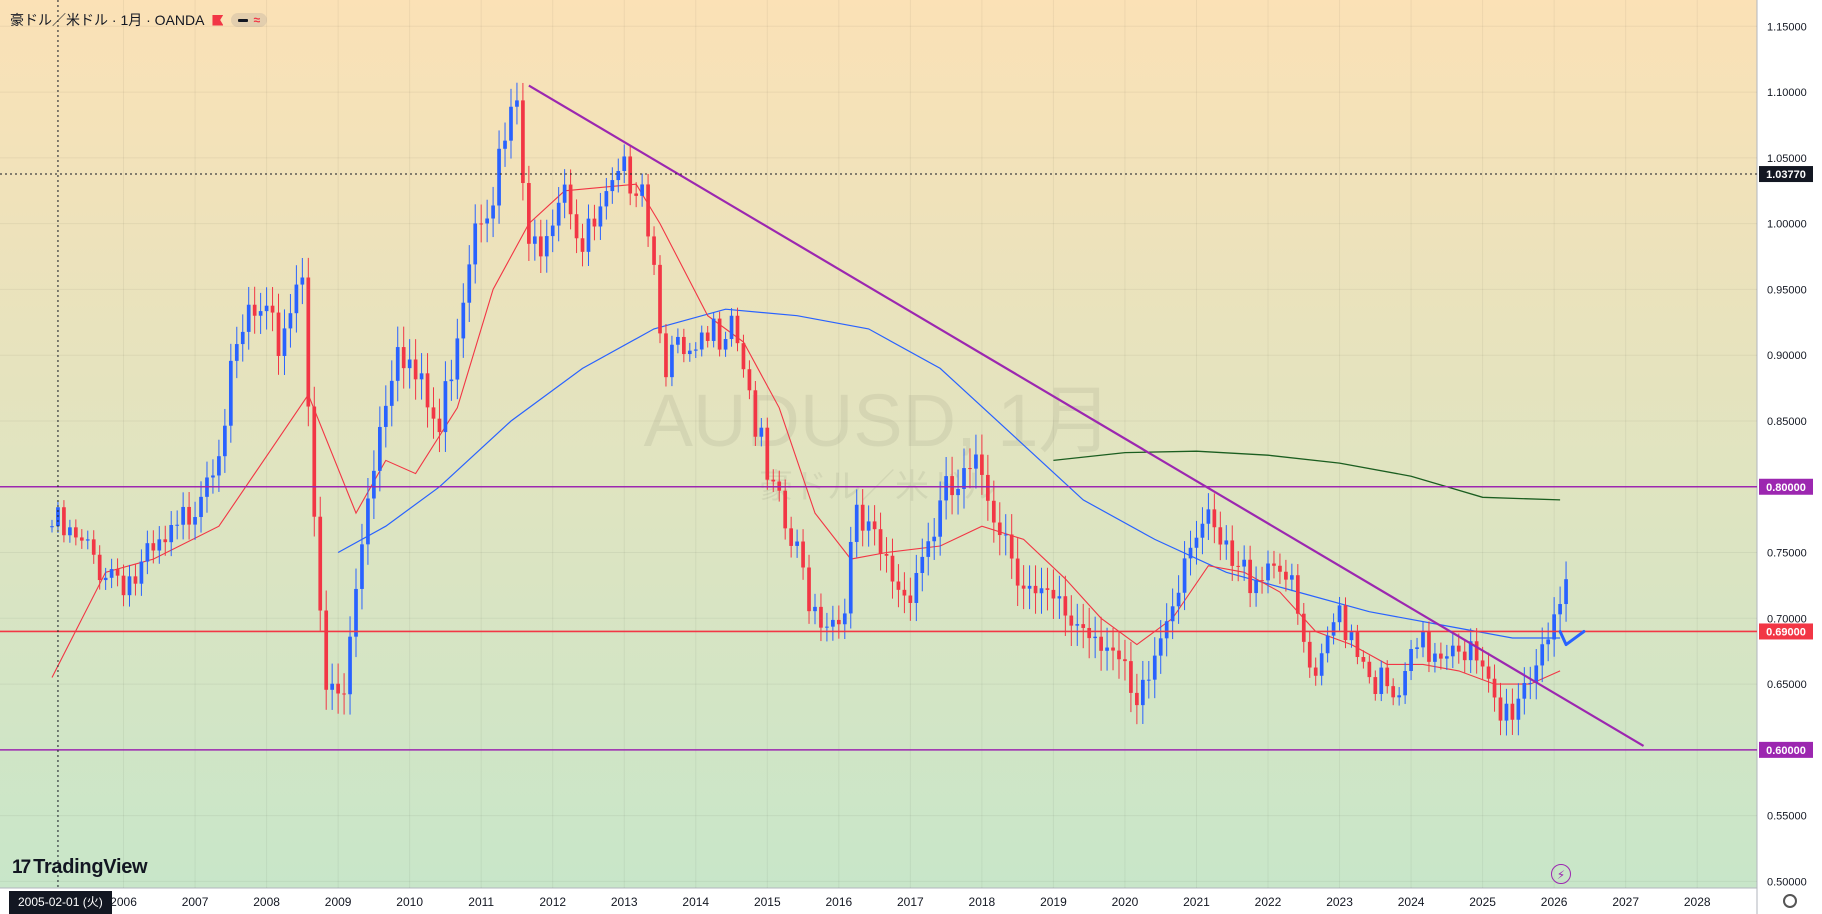 Image resolution: width=1822 pixels, height=914 pixels. What do you see at coordinates (243, 20) in the screenshot?
I see `minus-icon` at bounding box center [243, 20].